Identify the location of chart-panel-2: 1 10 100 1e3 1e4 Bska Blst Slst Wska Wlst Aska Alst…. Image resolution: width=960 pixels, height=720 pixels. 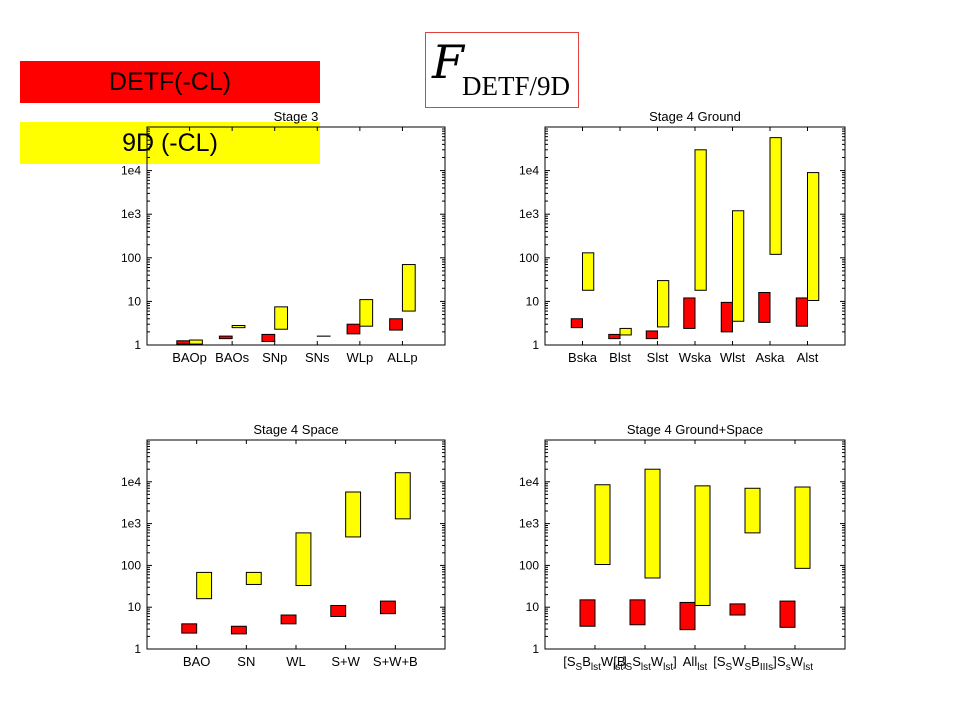
(682, 237).